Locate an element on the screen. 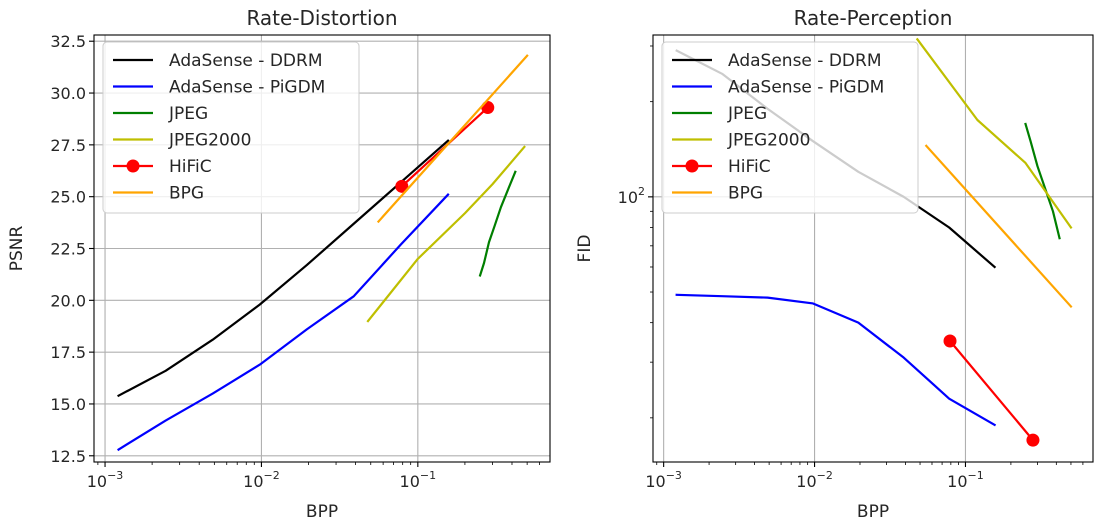  y-axis-label: FID is located at coordinates (585, 249).